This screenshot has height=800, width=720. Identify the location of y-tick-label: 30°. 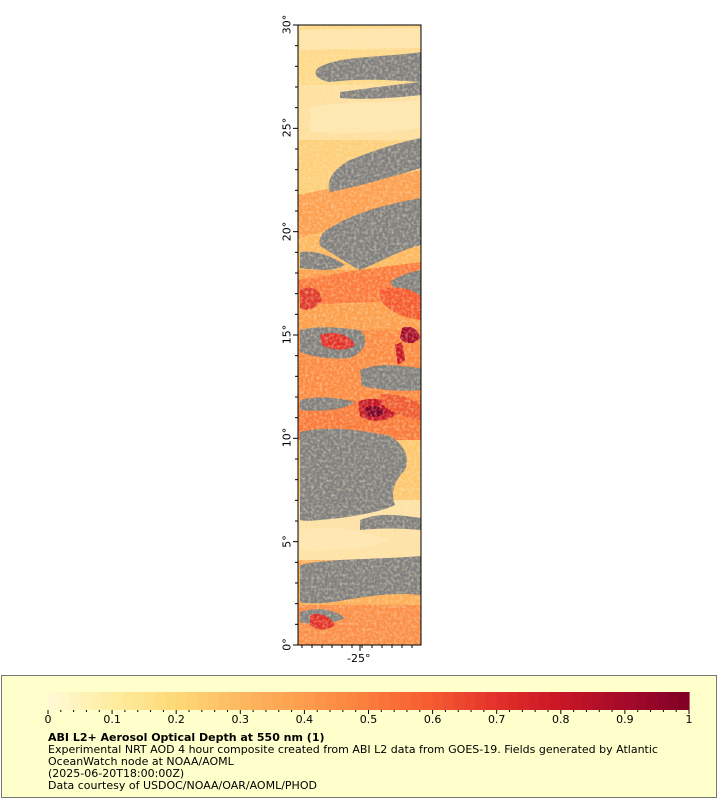
(287, 24).